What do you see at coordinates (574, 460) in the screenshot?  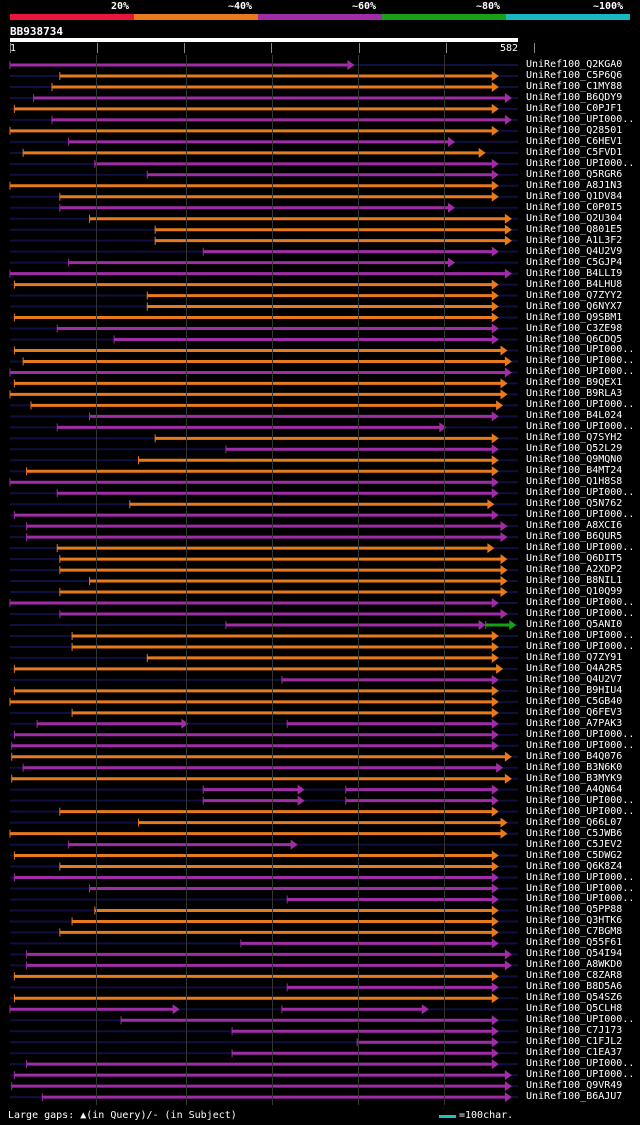 I see `hit-label: UniRef100_Q9MQN0` at bounding box center [574, 460].